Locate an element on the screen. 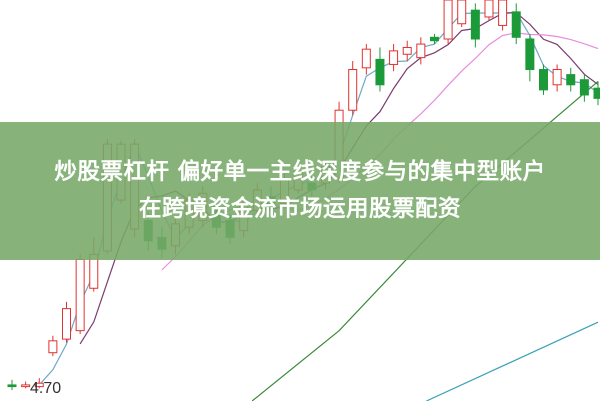 This screenshot has width=600, height=401. headline-line-1: 炒股票杠杆 偏好单一主线深度参与的集中型账户 is located at coordinates (300, 172).